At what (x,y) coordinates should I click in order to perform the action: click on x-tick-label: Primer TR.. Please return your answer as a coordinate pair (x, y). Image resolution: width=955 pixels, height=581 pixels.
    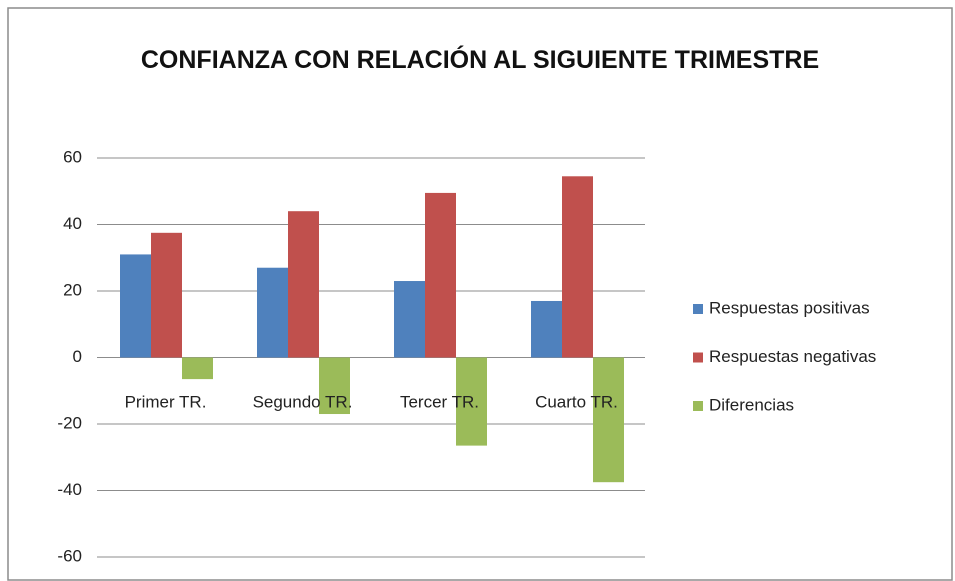
    Looking at the image, I should click on (166, 401).